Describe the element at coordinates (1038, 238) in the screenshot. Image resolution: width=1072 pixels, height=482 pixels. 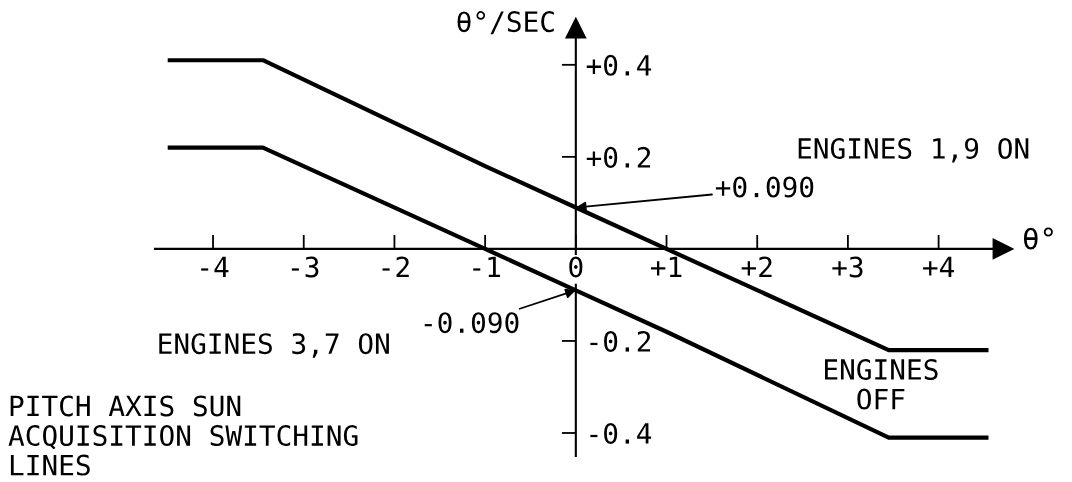
I see `x-axis-title: θ°` at that location.